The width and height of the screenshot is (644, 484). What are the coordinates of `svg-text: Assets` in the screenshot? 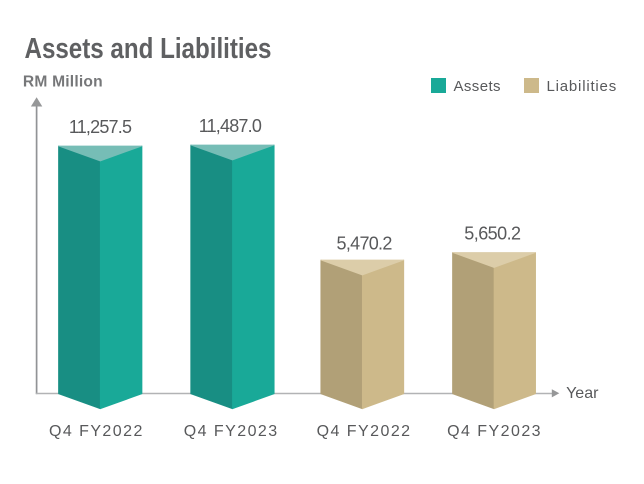 It's located at (477, 86).